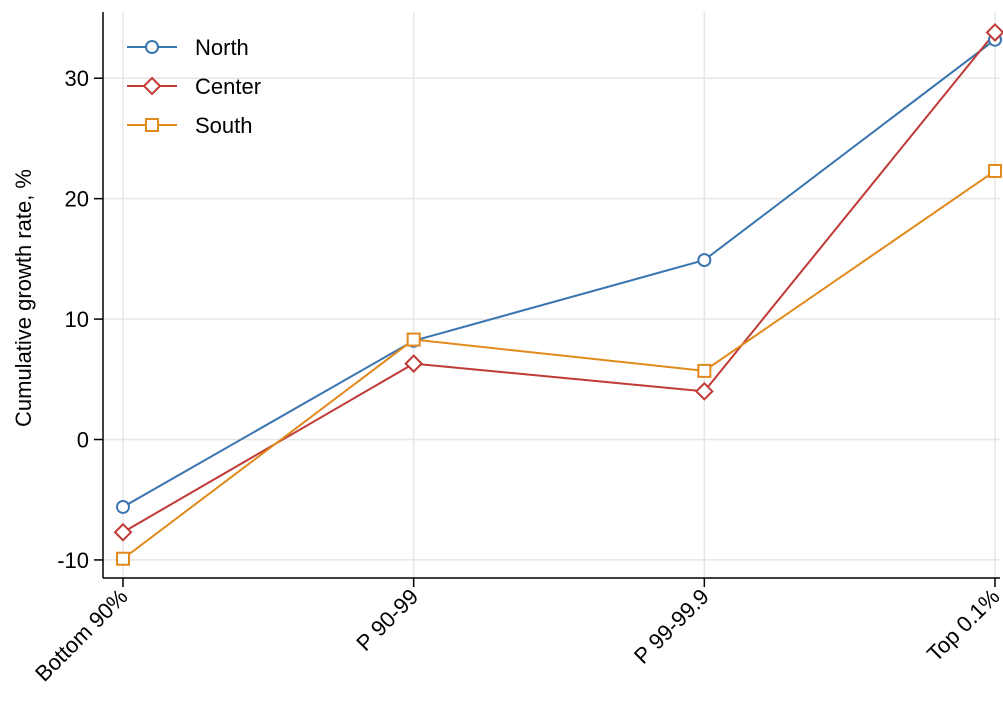  I want to click on legend-label-north: North, so click(222, 47).